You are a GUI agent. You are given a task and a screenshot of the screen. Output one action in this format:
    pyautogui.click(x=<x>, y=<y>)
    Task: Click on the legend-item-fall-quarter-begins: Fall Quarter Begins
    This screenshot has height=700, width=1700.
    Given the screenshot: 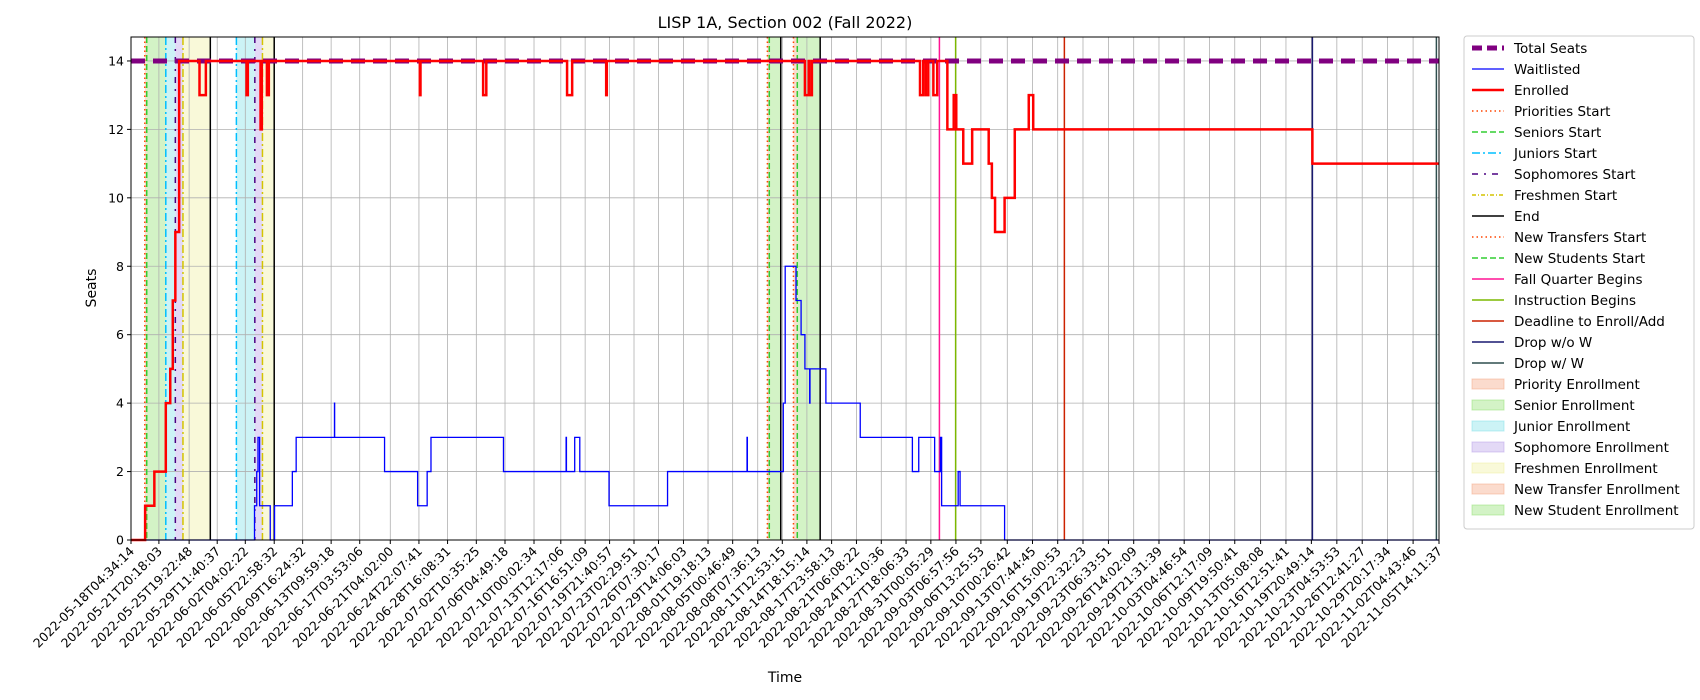 What is the action you would take?
    pyautogui.click(x=1557, y=280)
    